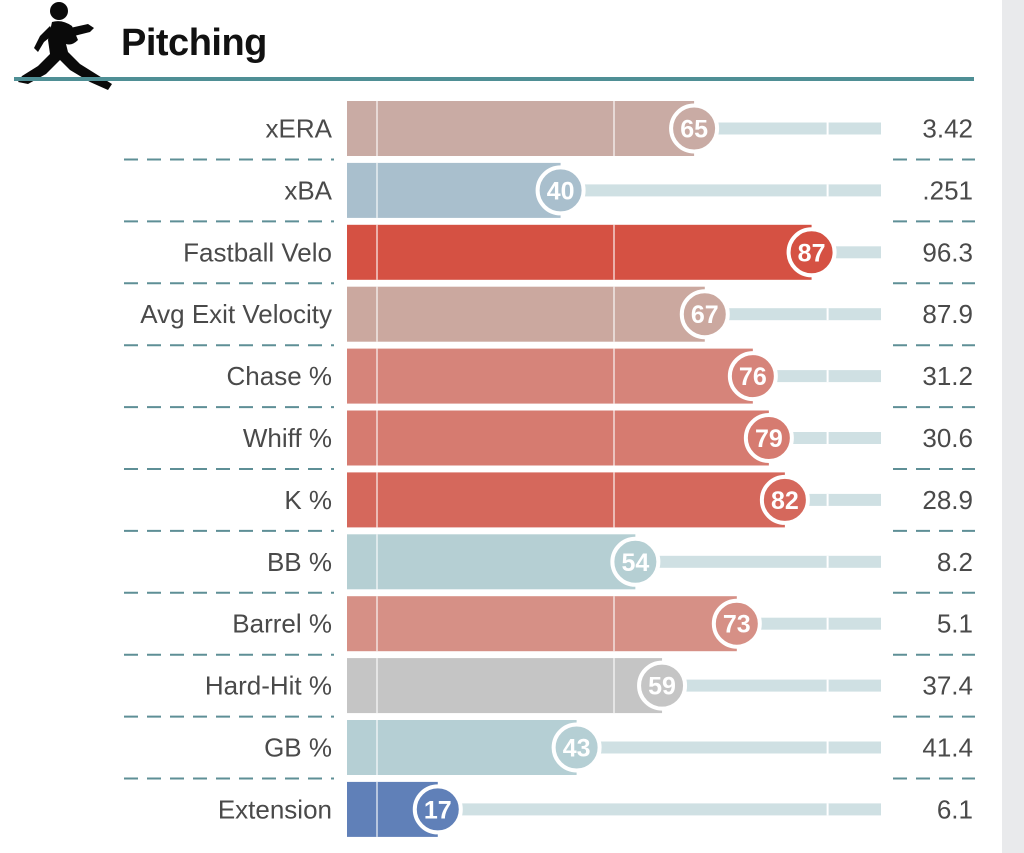 The width and height of the screenshot is (1024, 853). What do you see at coordinates (236, 314) in the screenshot?
I see `metric-label: Avg Exit Velocity` at bounding box center [236, 314].